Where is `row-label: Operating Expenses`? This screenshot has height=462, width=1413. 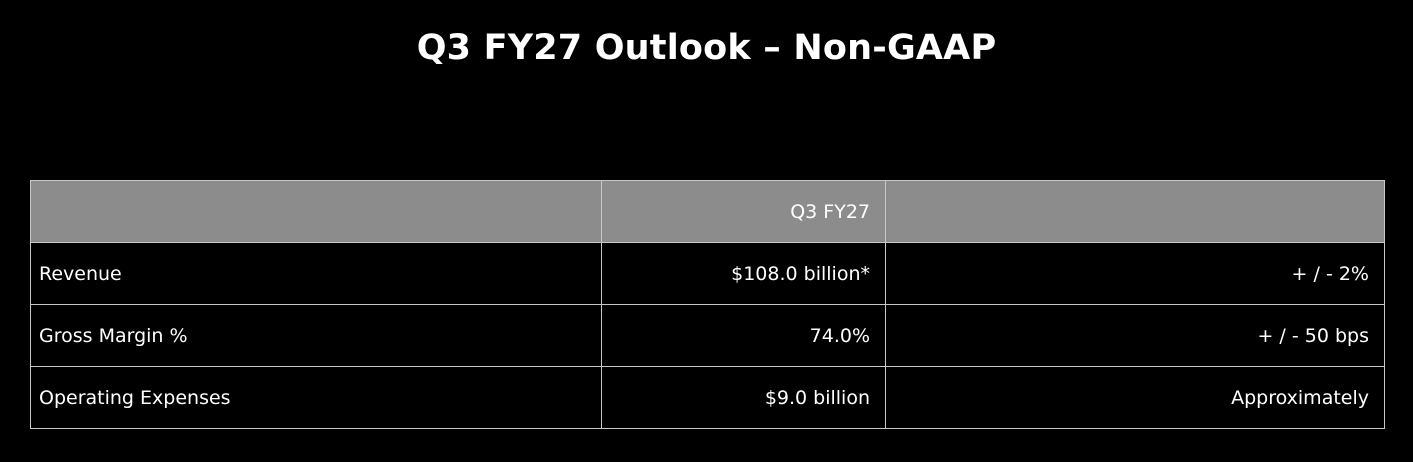 row-label: Operating Expenses is located at coordinates (316, 397).